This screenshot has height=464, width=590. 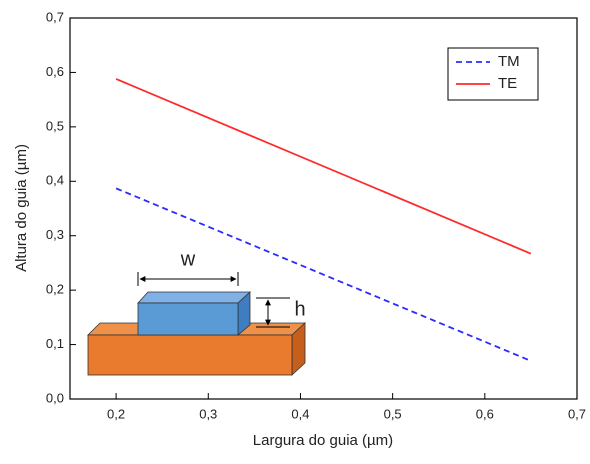 I want to click on annotation: h, so click(x=299, y=309).